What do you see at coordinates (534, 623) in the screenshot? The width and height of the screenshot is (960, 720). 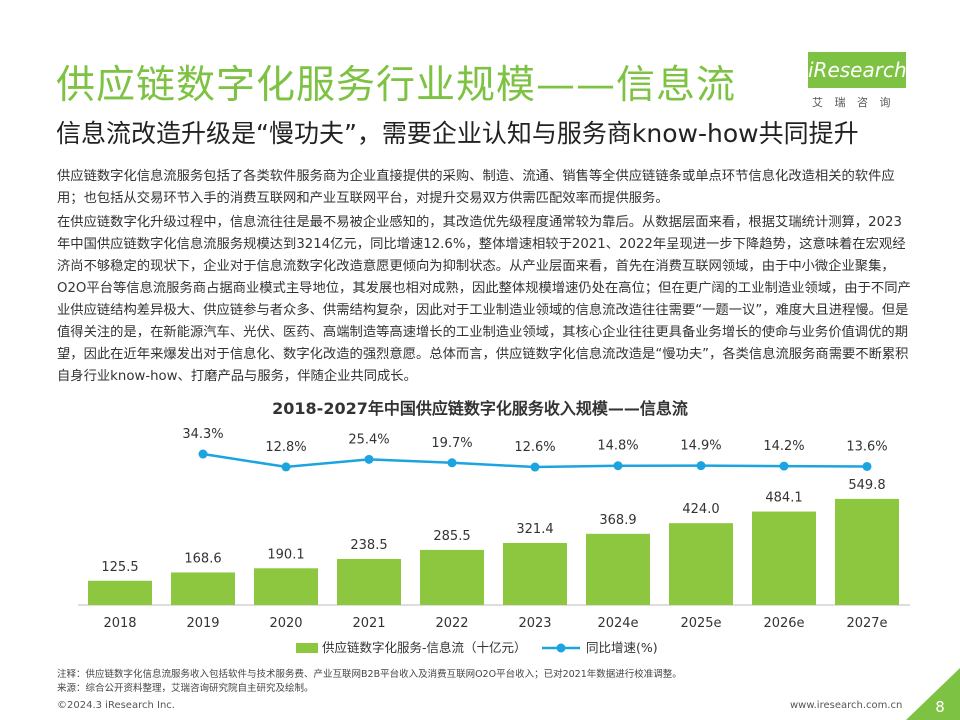 I see `x-tick-label: 2023` at bounding box center [534, 623].